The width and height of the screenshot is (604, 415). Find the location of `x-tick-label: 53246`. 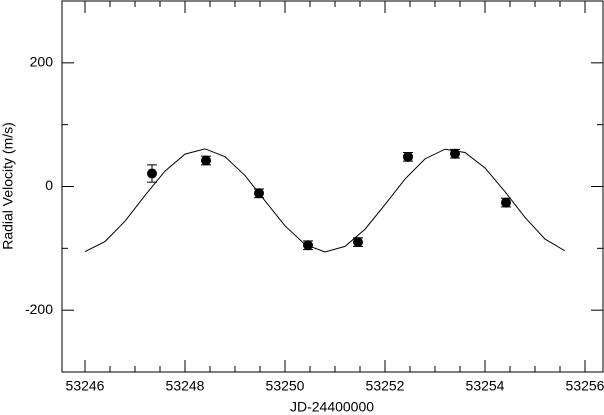

x-tick-label: 53246 is located at coordinates (85, 386).